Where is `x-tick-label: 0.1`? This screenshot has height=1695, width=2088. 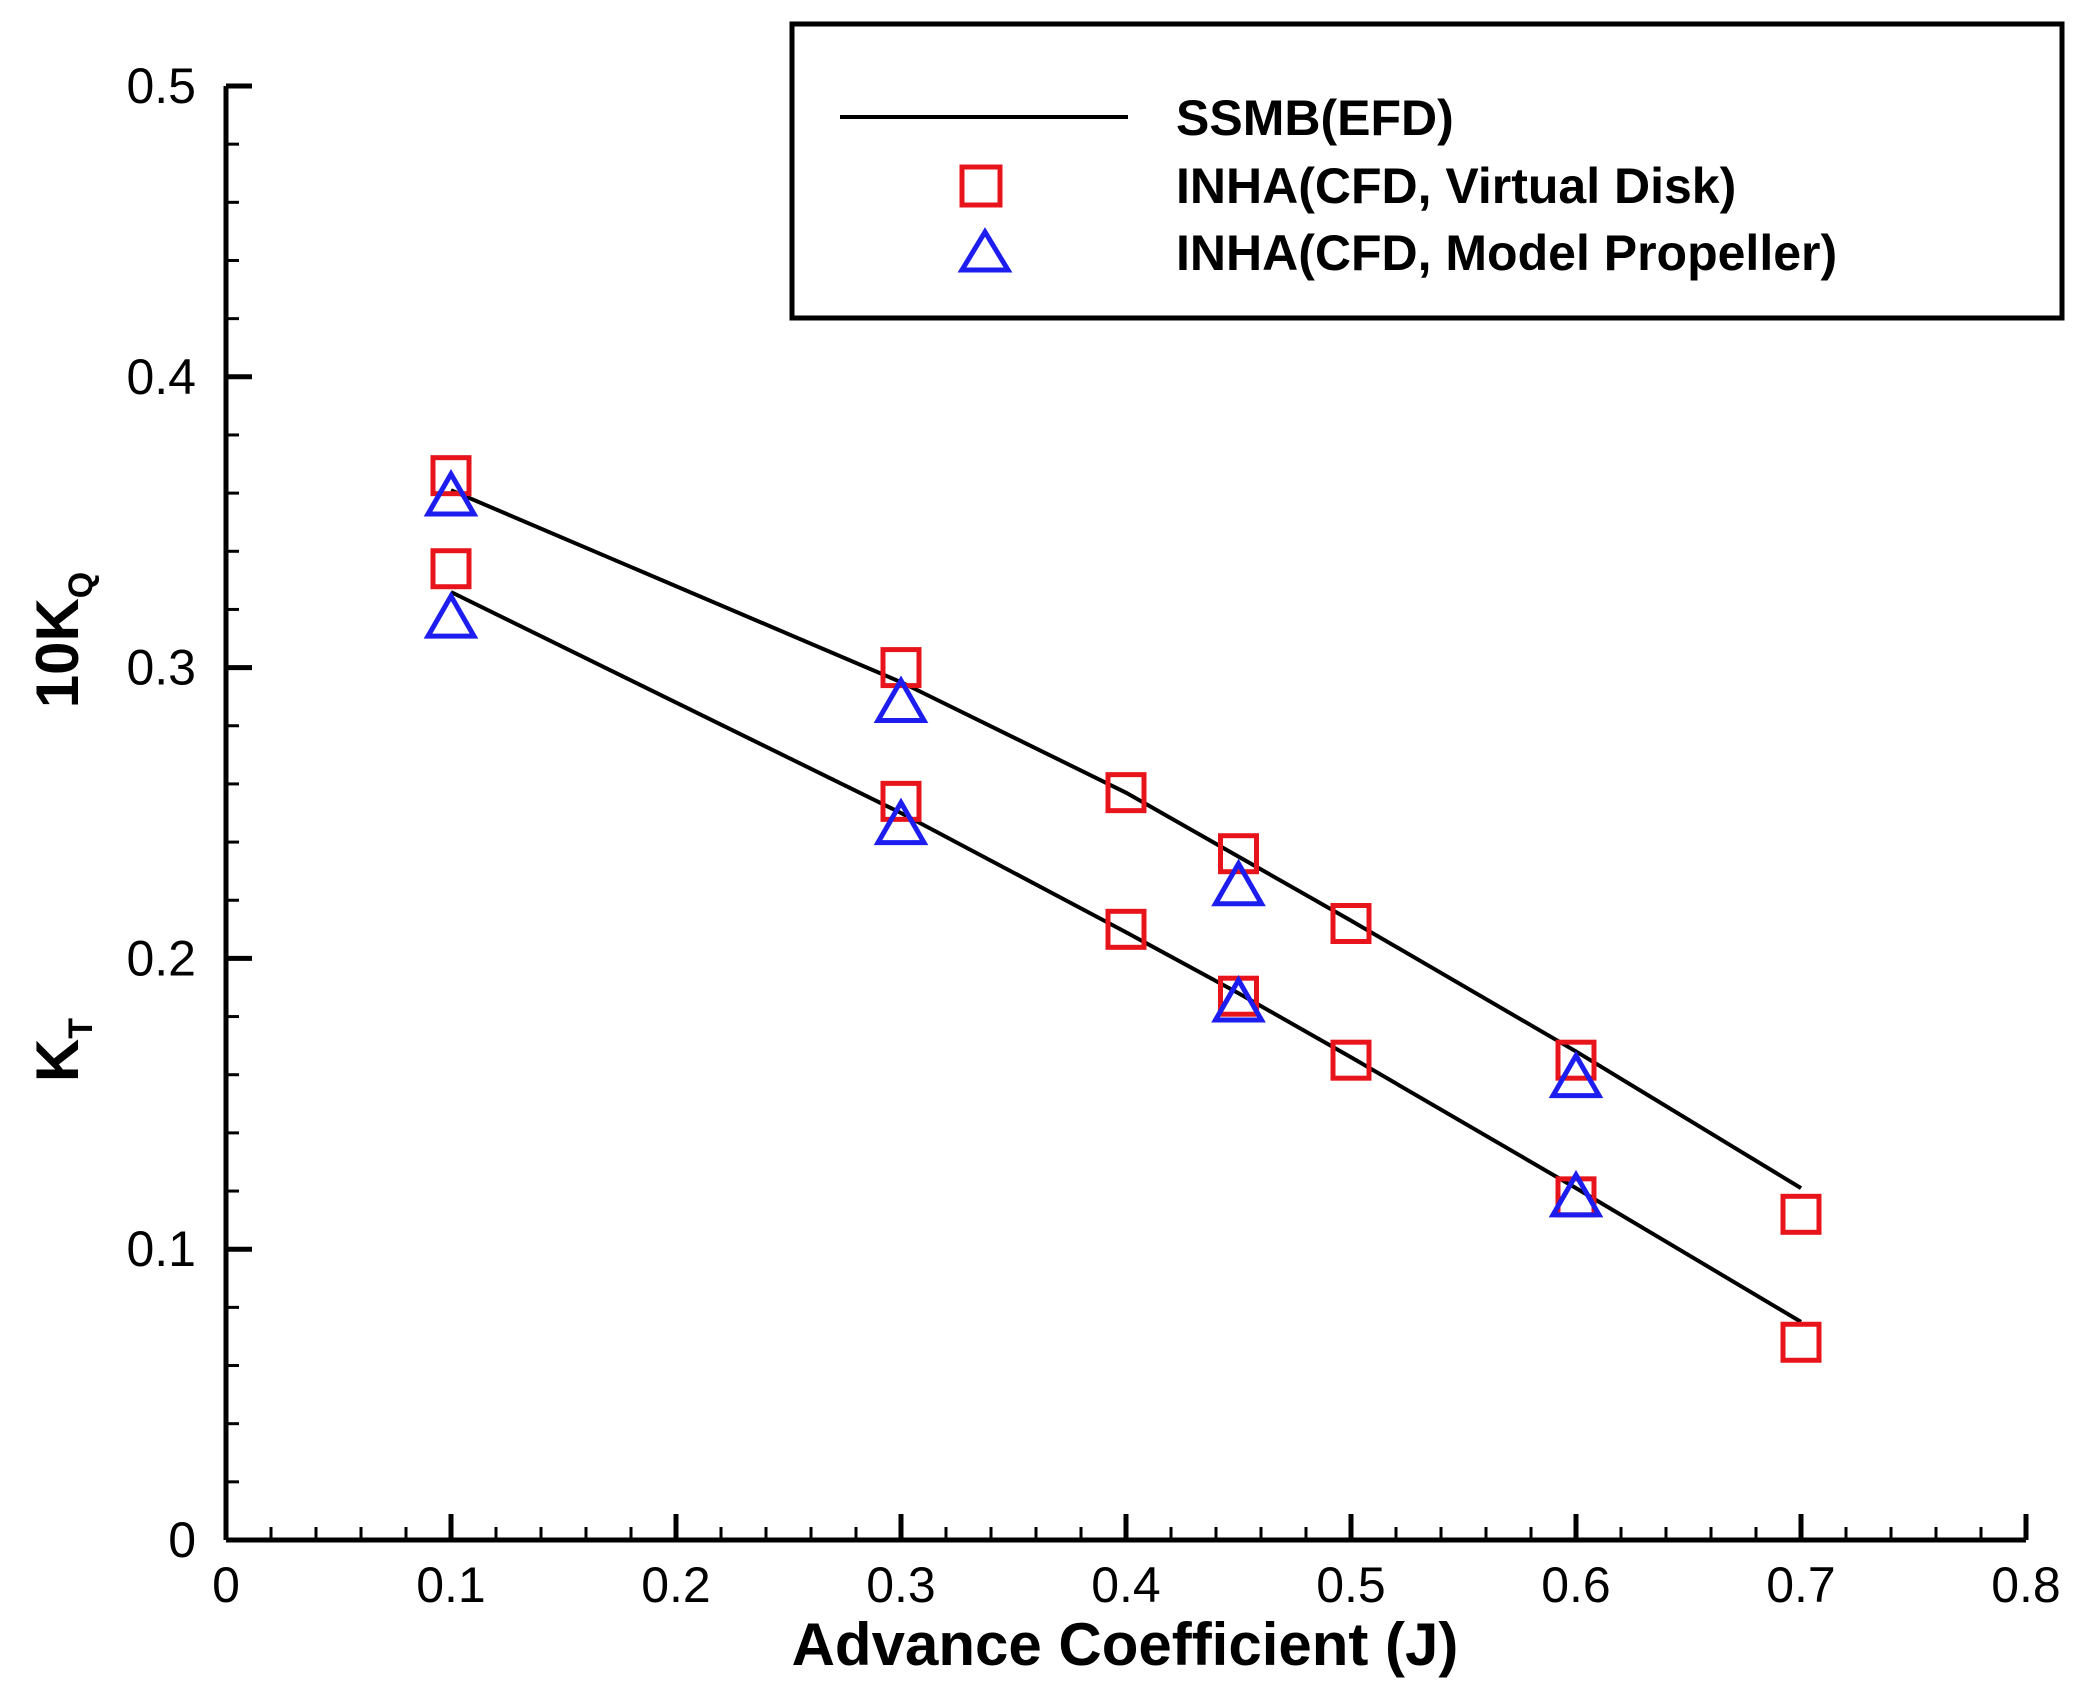
x-tick-label: 0.1 is located at coordinates (451, 1585).